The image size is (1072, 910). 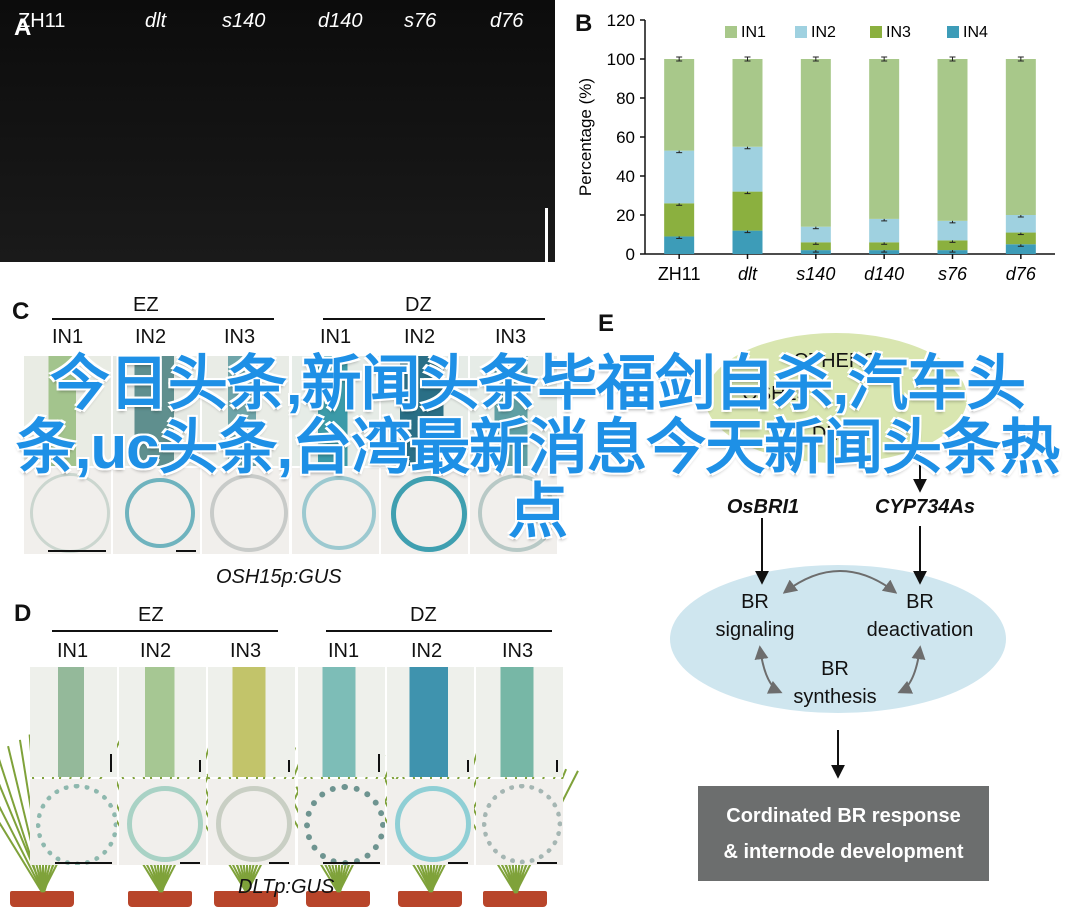 What do you see at coordinates (755, 616) in the screenshot?
I see `node-br-signaling: BR signaling` at bounding box center [755, 616].